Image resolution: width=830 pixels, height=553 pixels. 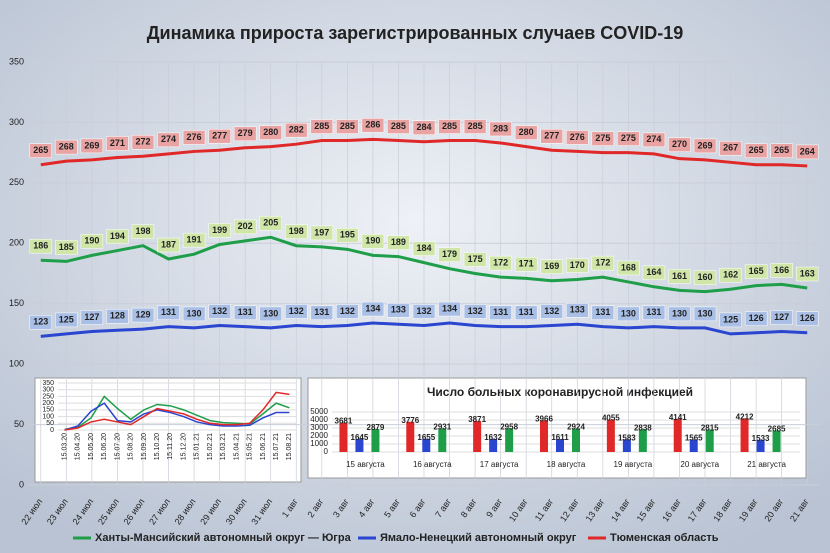 What do you see at coordinates (372, 308) in the screenshot?
I see `data-label: 134` at bounding box center [372, 308].